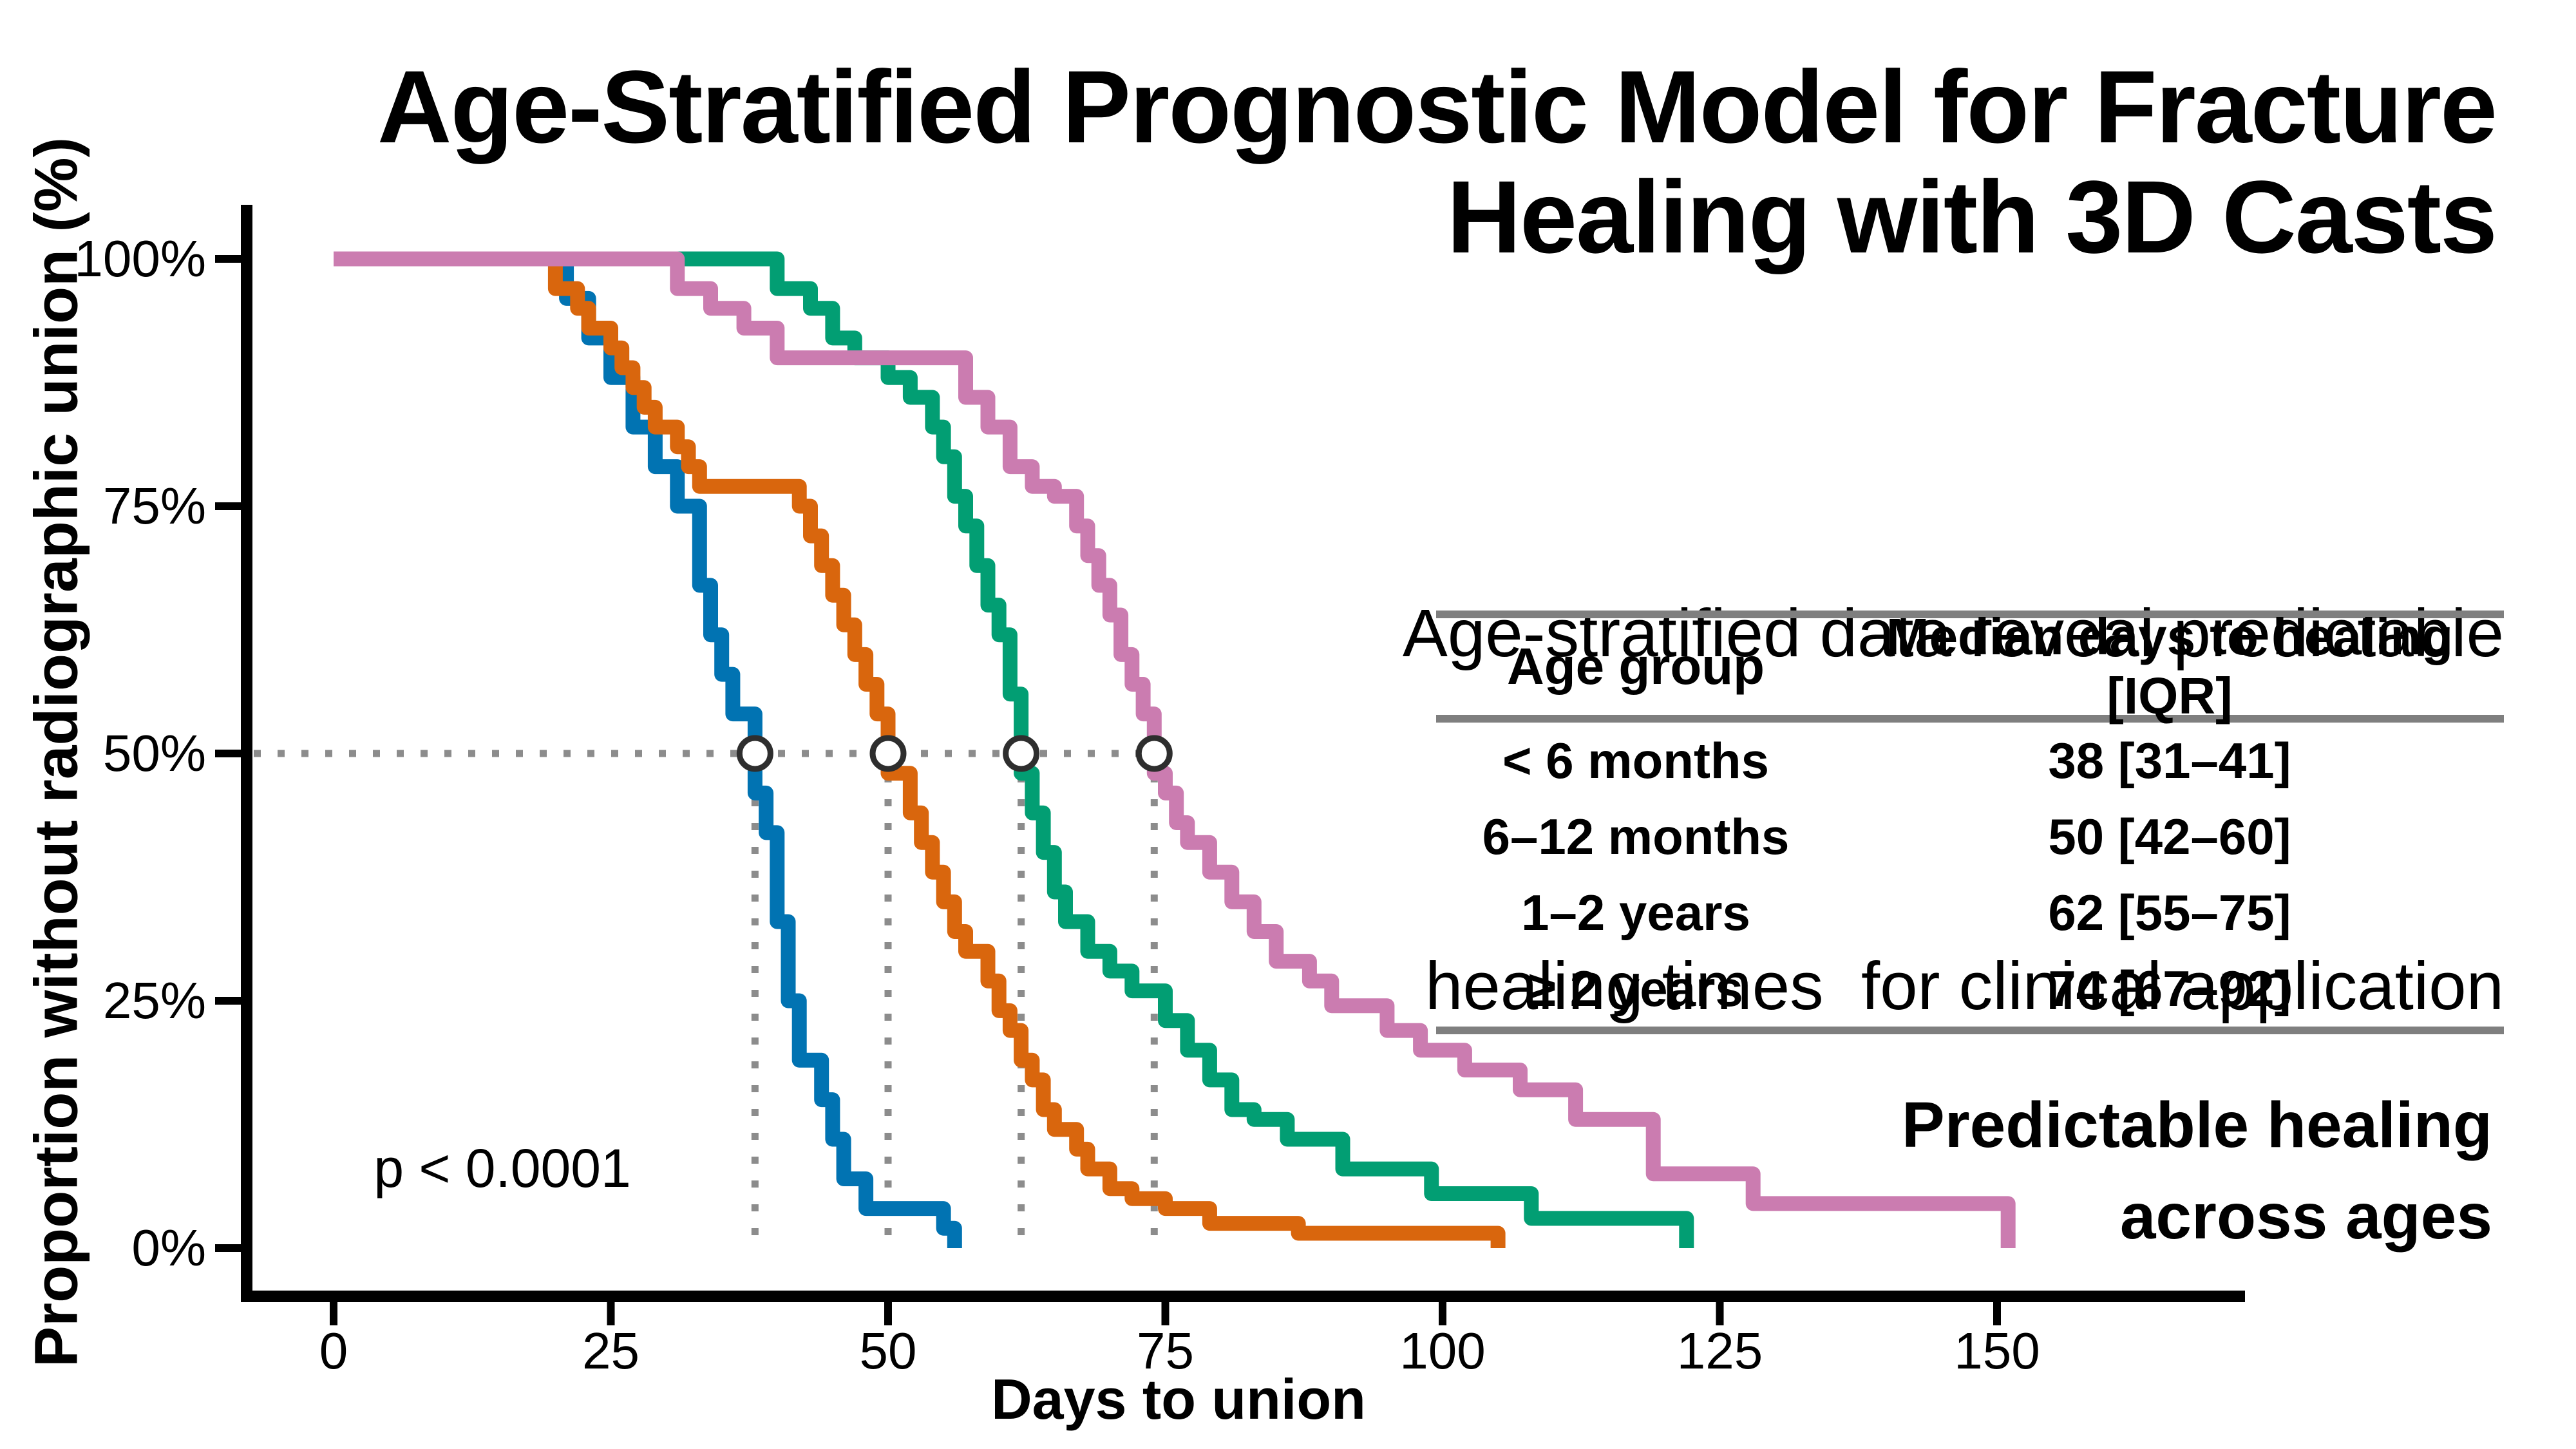 Image resolution: width=2576 pixels, height=1449 pixels. I want to click on chart-title-line2: Healing with 3D Casts, so click(1971, 217).